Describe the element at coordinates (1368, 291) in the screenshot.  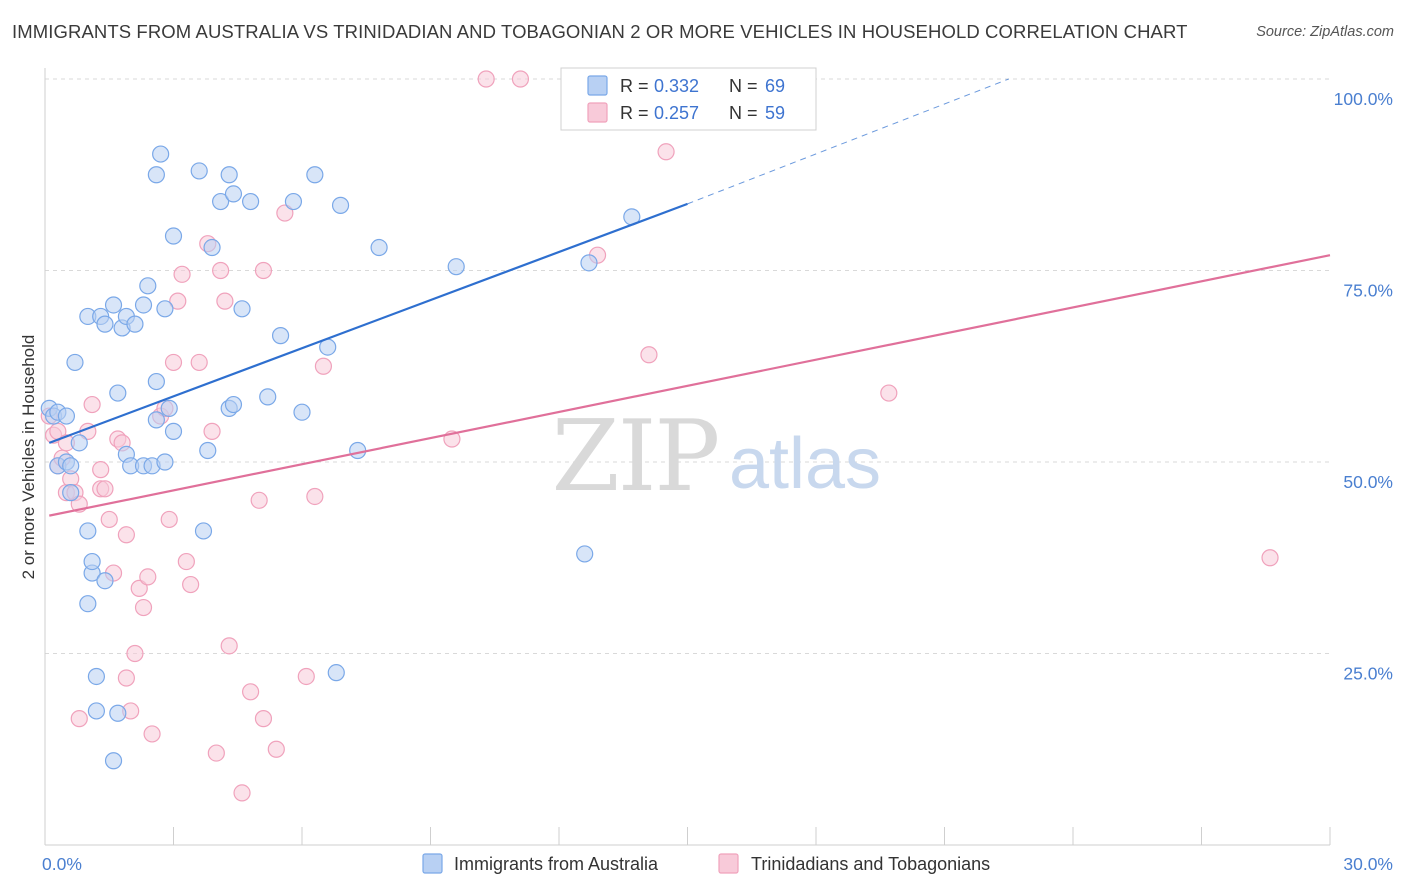
I see `y-tick-label: 75.0%` at that location.